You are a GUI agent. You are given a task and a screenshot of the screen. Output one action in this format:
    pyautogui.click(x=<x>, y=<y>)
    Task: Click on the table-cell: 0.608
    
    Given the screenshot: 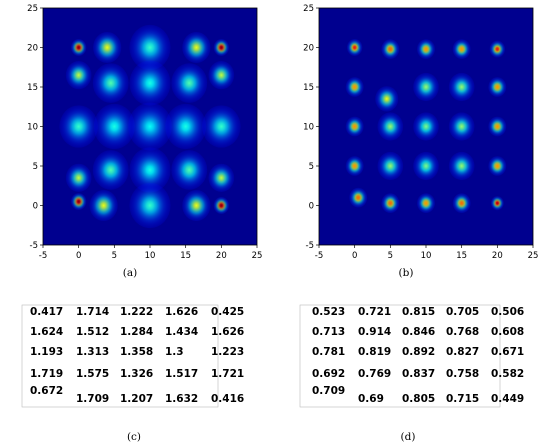 What is the action you would take?
    pyautogui.click(x=507, y=332)
    